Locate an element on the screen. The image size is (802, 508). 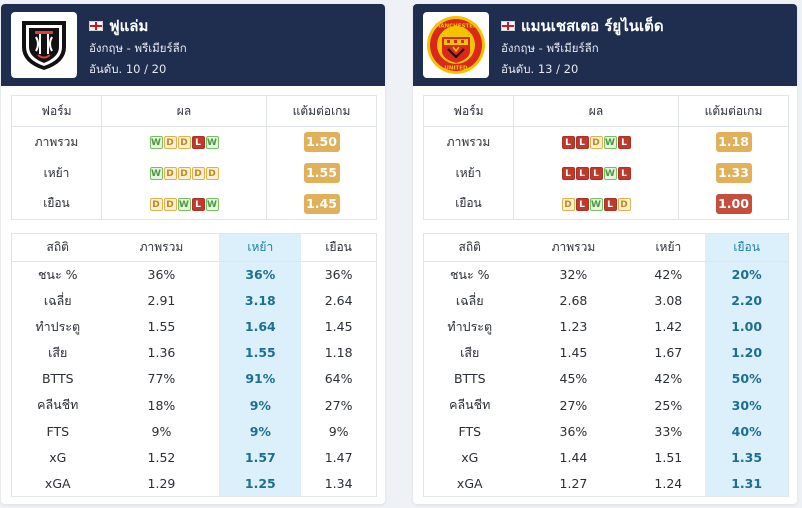
stat-overall: 2.91 is located at coordinates (161, 301).